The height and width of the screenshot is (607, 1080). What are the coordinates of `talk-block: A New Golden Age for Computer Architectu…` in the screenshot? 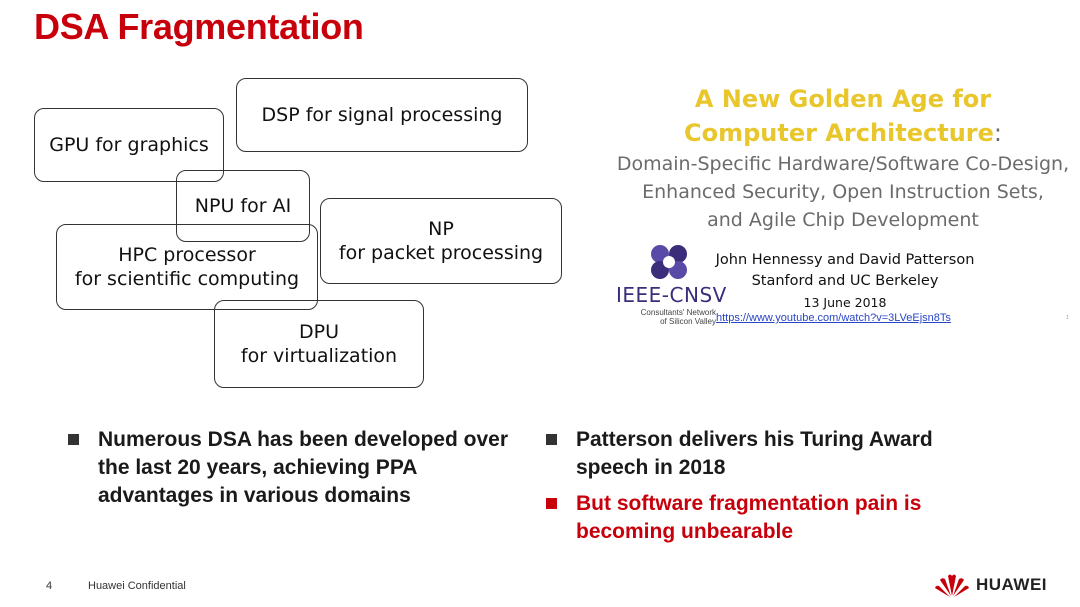 It's located at (840, 158).